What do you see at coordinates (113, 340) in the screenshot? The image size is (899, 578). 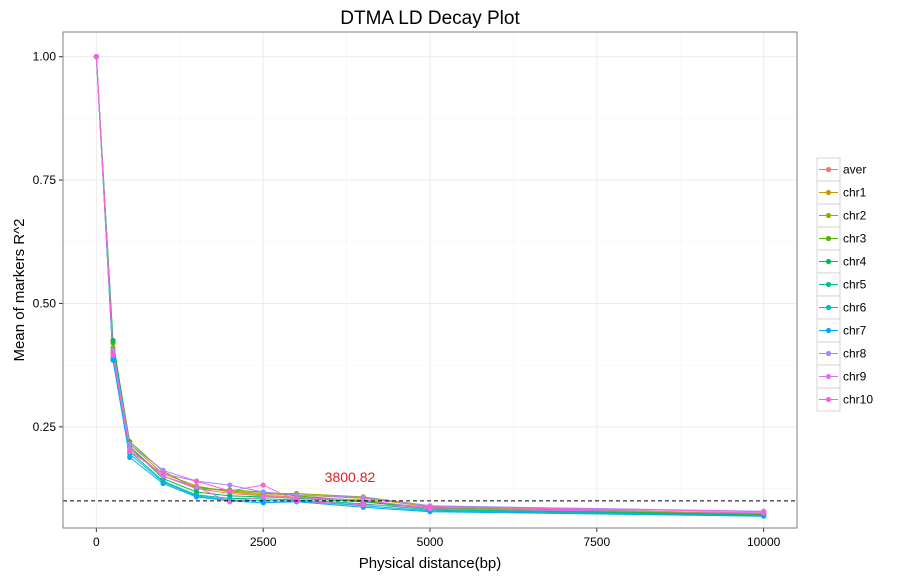 I see `data-point-chr4` at bounding box center [113, 340].